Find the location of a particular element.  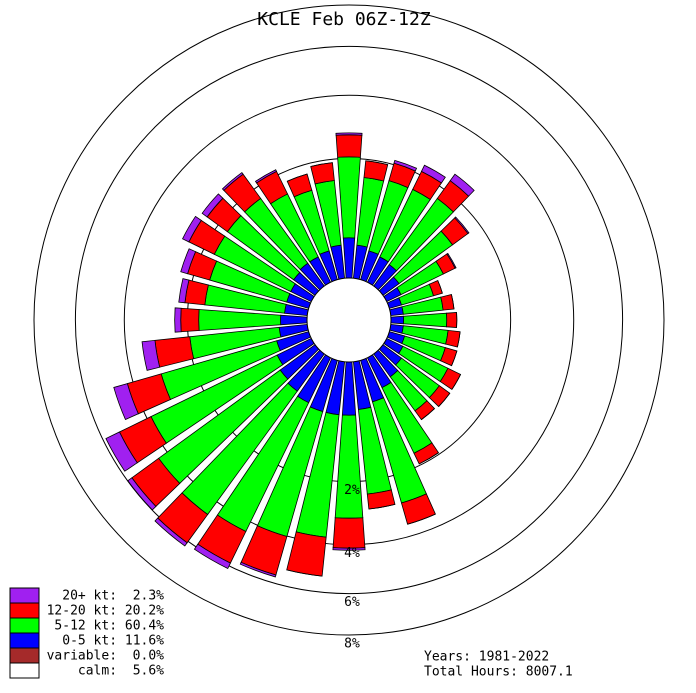

annotation: Years: 1981-2022 is located at coordinates (486, 657).